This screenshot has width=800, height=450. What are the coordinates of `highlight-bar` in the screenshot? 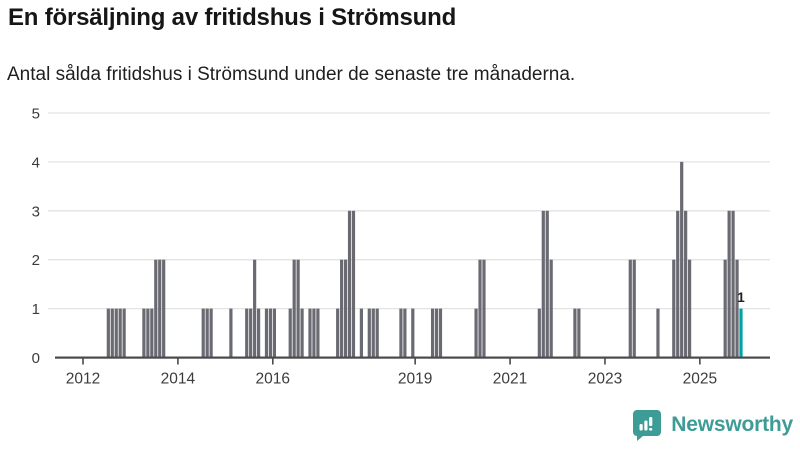 It's located at (741, 333).